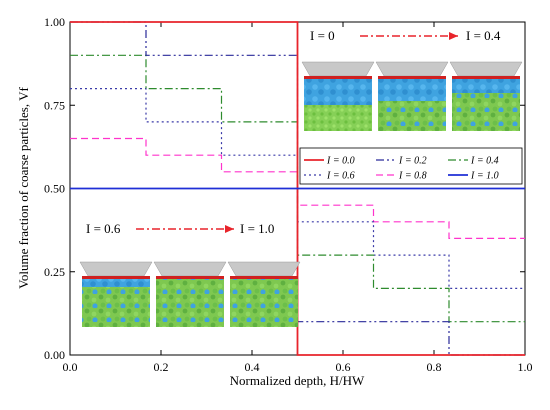  I want to click on annotation-from: I = 0.6, so click(103, 228).